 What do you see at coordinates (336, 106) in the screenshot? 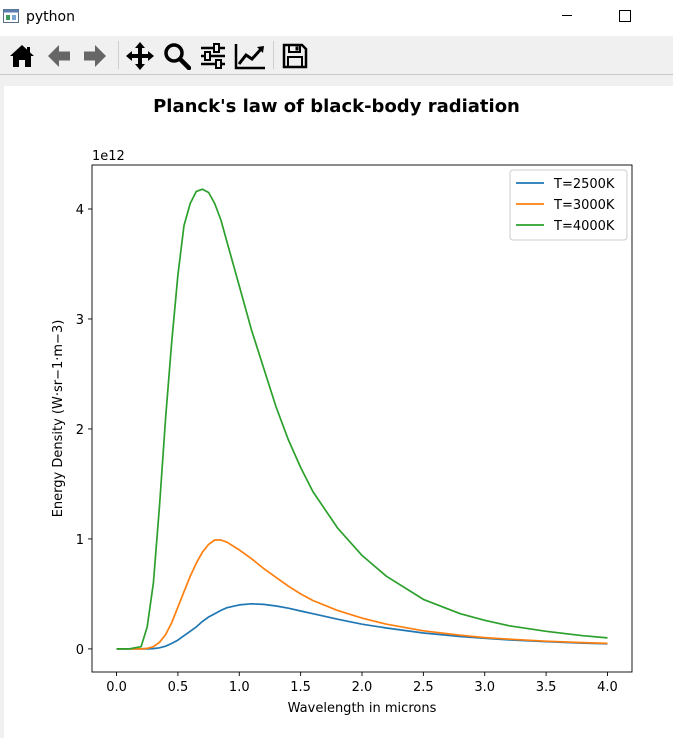
I see `chart-title: Planck's law of black-body radiation` at bounding box center [336, 106].